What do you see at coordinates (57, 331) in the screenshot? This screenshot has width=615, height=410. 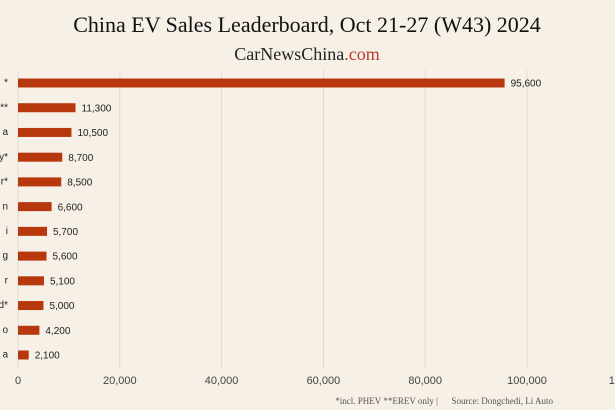 I see `value-label: 4,200` at bounding box center [57, 331].